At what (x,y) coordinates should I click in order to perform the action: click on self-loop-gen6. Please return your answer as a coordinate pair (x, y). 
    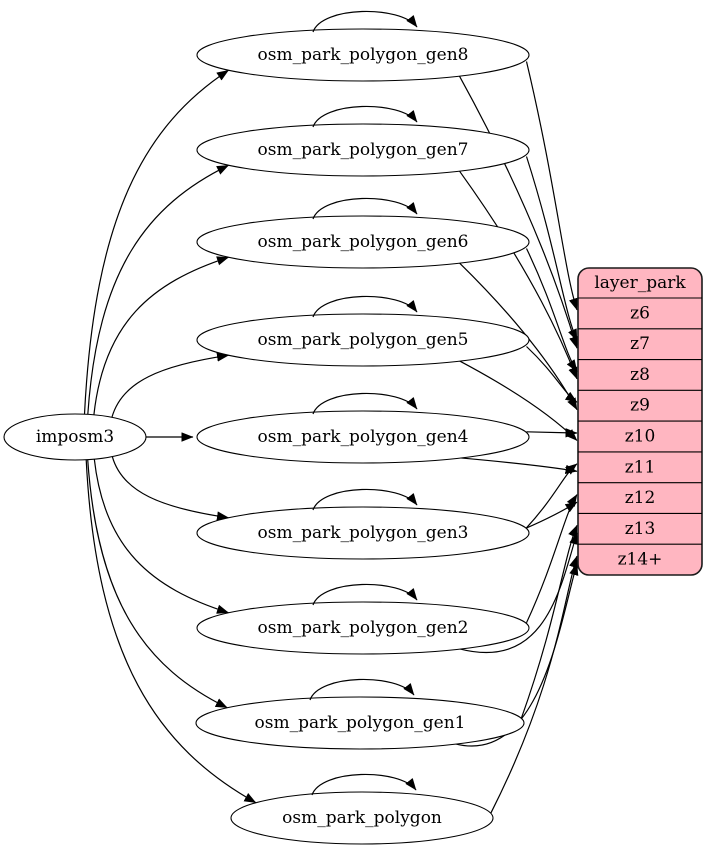
    Looking at the image, I should click on (365, 208).